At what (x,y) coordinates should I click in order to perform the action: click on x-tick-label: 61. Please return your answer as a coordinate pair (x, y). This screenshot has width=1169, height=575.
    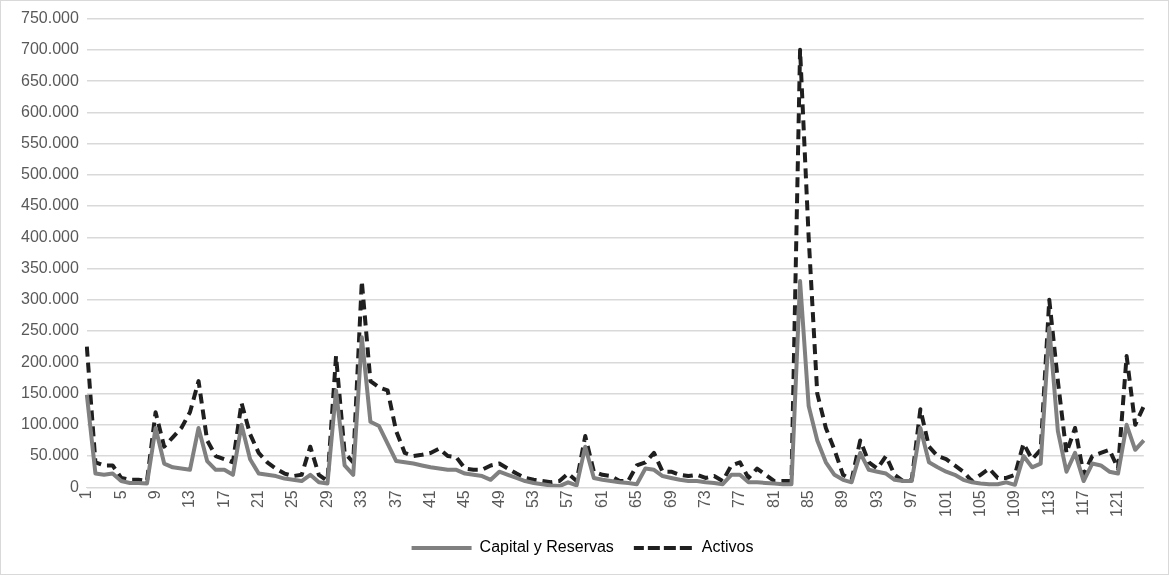
    Looking at the image, I should click on (601, 499).